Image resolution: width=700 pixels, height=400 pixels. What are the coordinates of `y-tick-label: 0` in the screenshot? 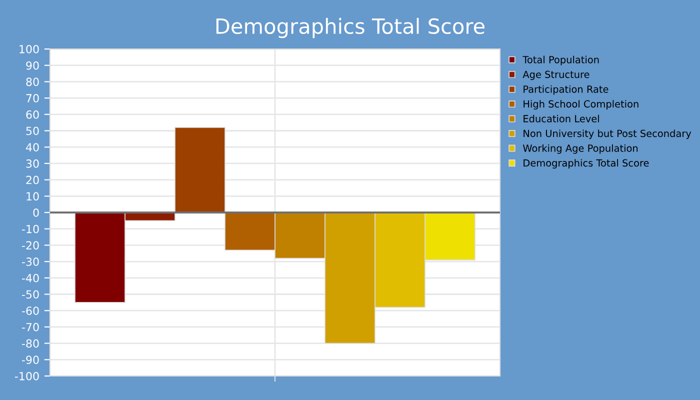 It's located at (36, 212).